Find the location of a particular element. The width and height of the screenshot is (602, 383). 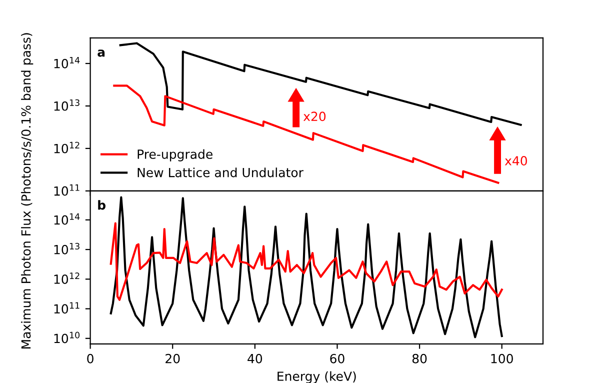

legend-label: Pre-upgrade is located at coordinates (175, 155).